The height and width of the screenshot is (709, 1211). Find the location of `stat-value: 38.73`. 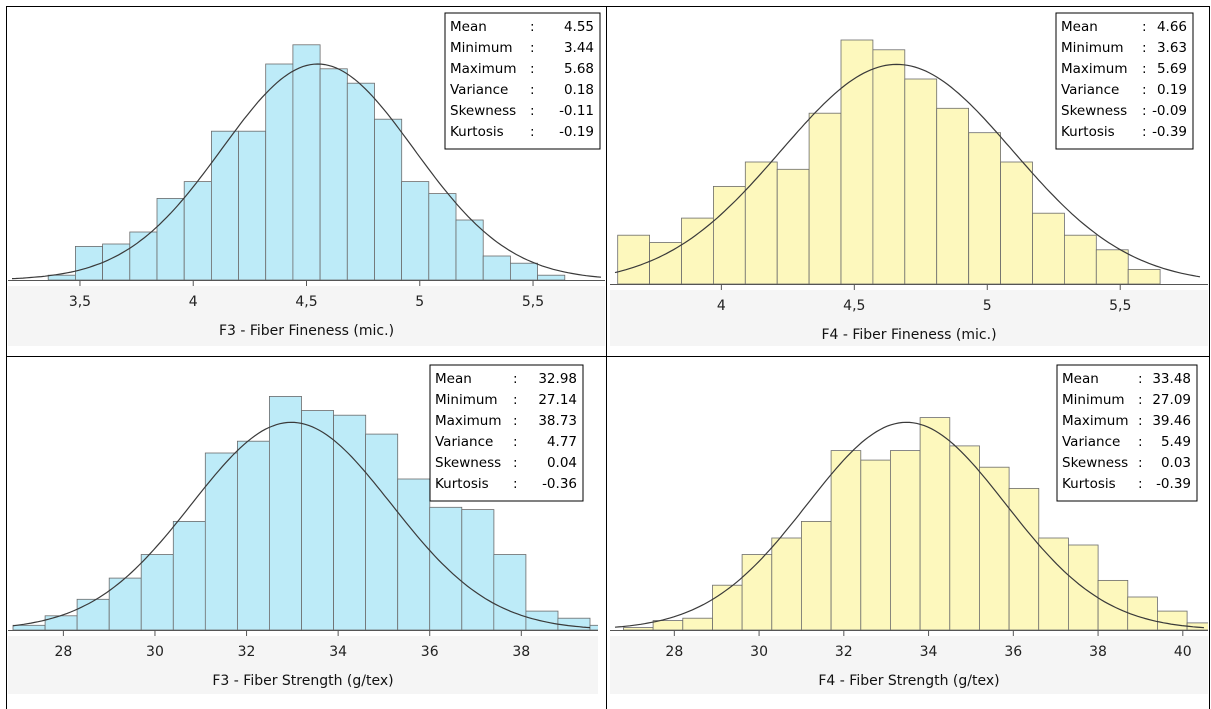

stat-value: 38.73 is located at coordinates (557, 421).